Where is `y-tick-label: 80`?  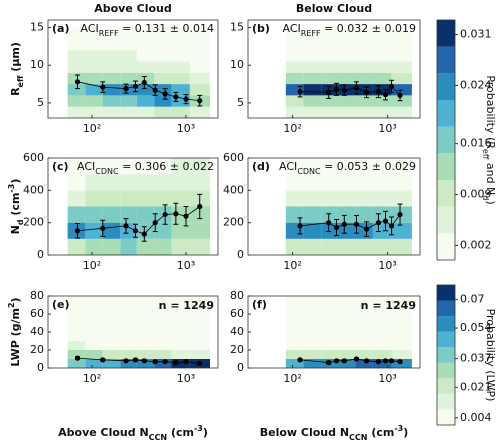 y-tick-label: 80 is located at coordinates (37, 295).